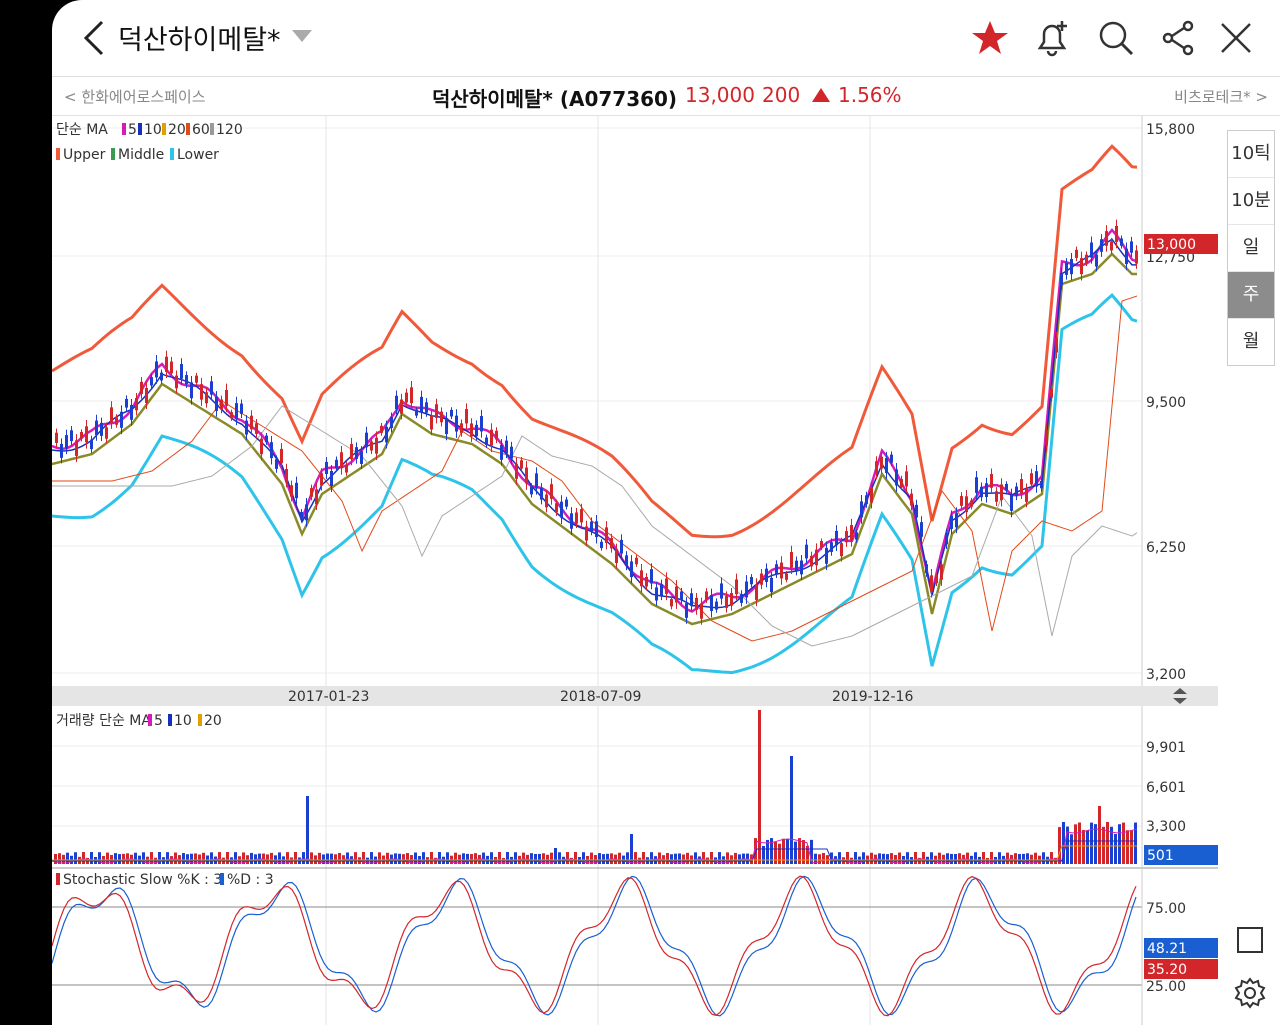  I want to click on share-icon, so click(1178, 38).